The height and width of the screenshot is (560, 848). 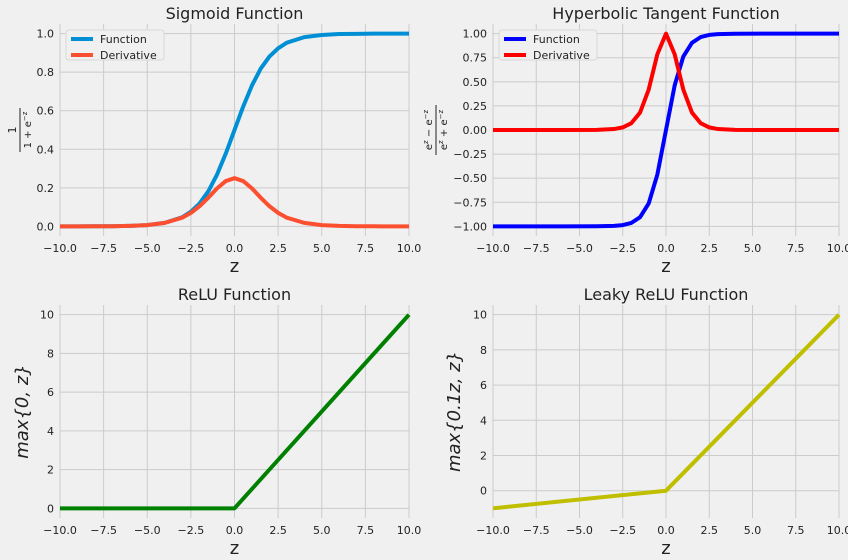 What do you see at coordinates (475, 34) in the screenshot?
I see `y-tick-label: 1.00` at bounding box center [475, 34].